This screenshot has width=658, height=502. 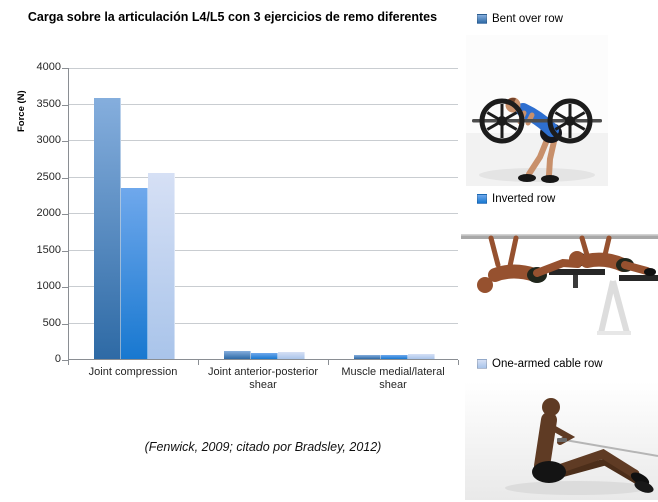 I want to click on legend-label: Bent over row, so click(x=527, y=19).